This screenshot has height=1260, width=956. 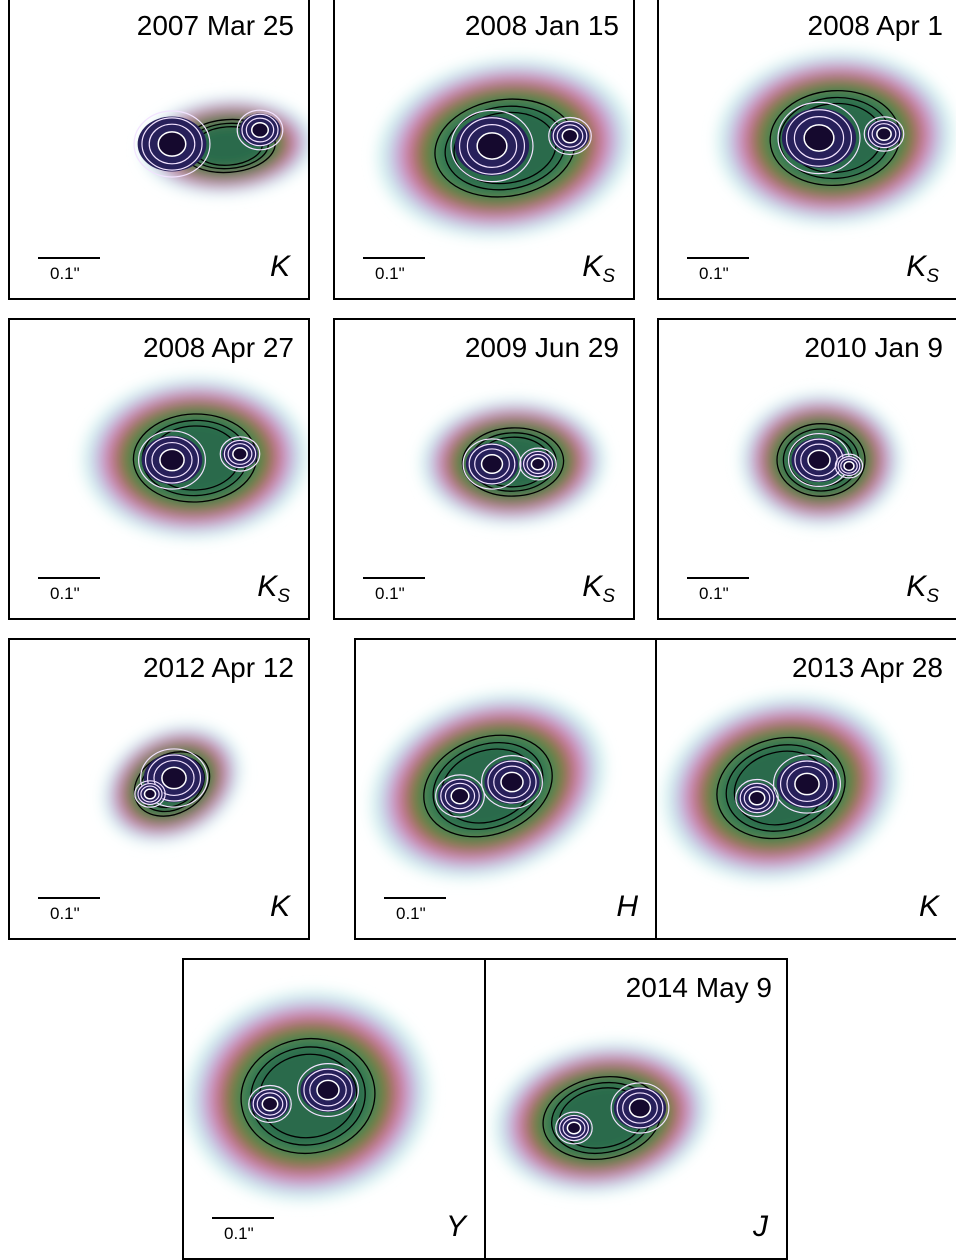 I want to click on image-panel-7: 2012 Apr 12 K 0.1", so click(x=159, y=789).